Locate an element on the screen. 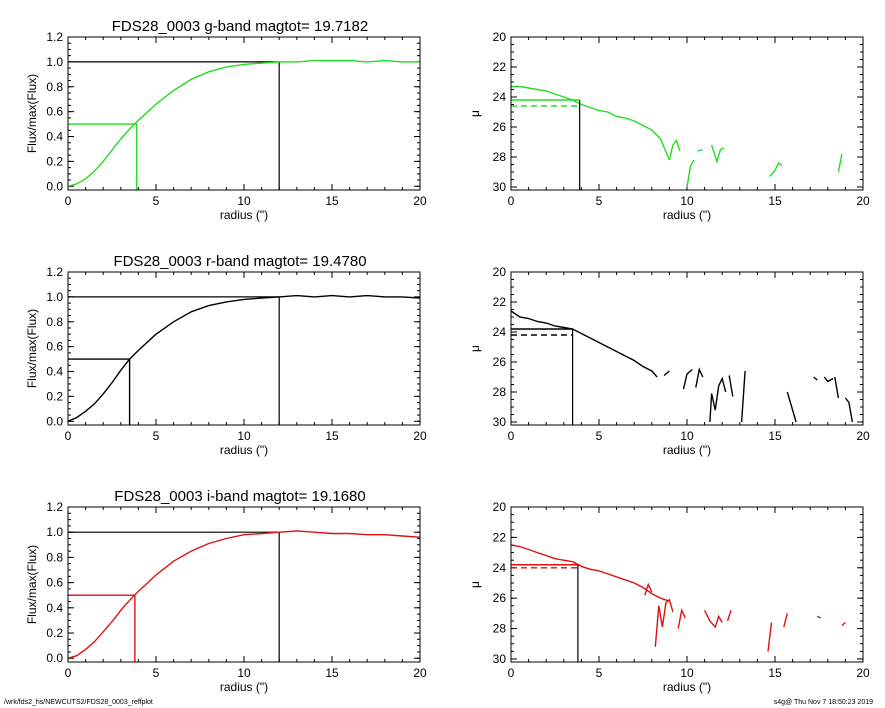 The width and height of the screenshot is (885, 708). panel-title: FDS28_0003 r-band magtot= 19.4780 is located at coordinates (239, 261).